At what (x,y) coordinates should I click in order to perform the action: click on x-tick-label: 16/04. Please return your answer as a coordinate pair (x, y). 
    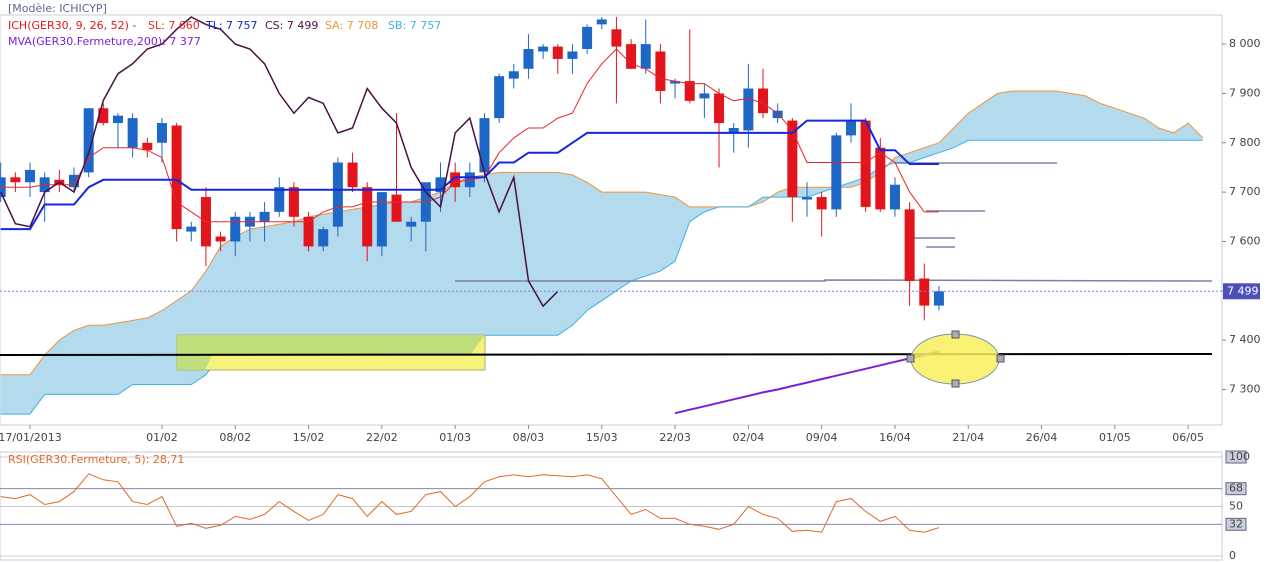
    Looking at the image, I should click on (895, 437).